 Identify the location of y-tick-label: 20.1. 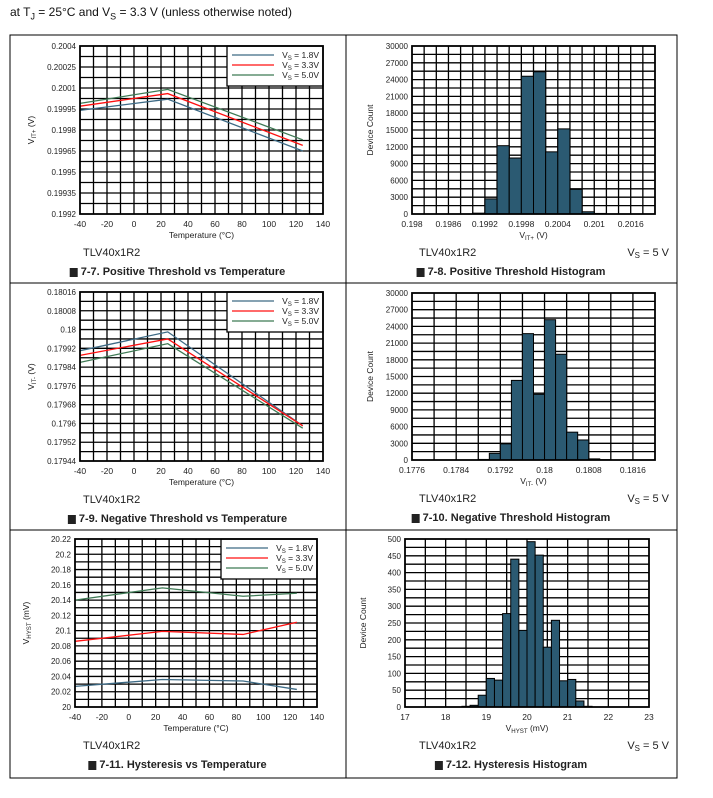
(63, 631).